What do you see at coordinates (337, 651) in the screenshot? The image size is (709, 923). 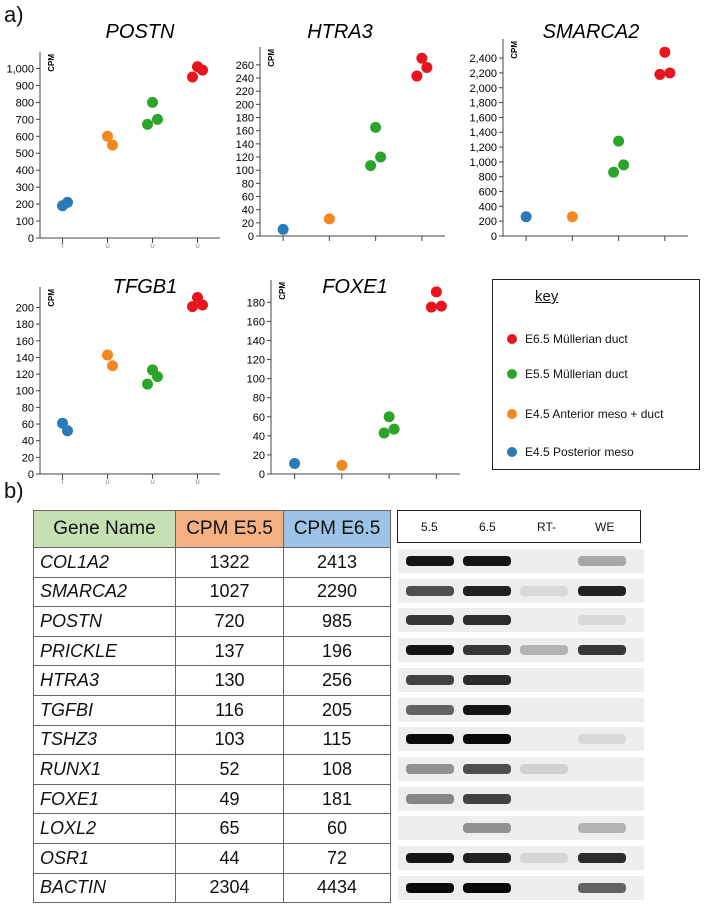 I see `cpm-e65-cell: 196` at bounding box center [337, 651].